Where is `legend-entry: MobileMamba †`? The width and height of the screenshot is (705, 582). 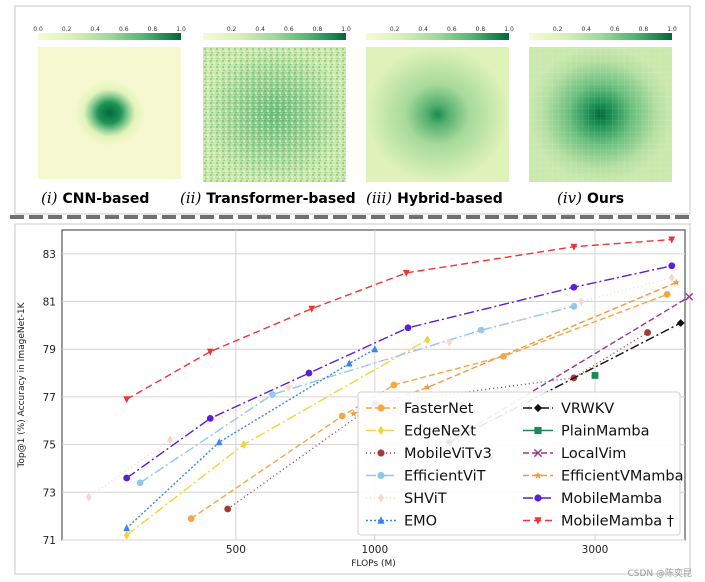
legend-entry: MobileMamba † is located at coordinates (598, 522).